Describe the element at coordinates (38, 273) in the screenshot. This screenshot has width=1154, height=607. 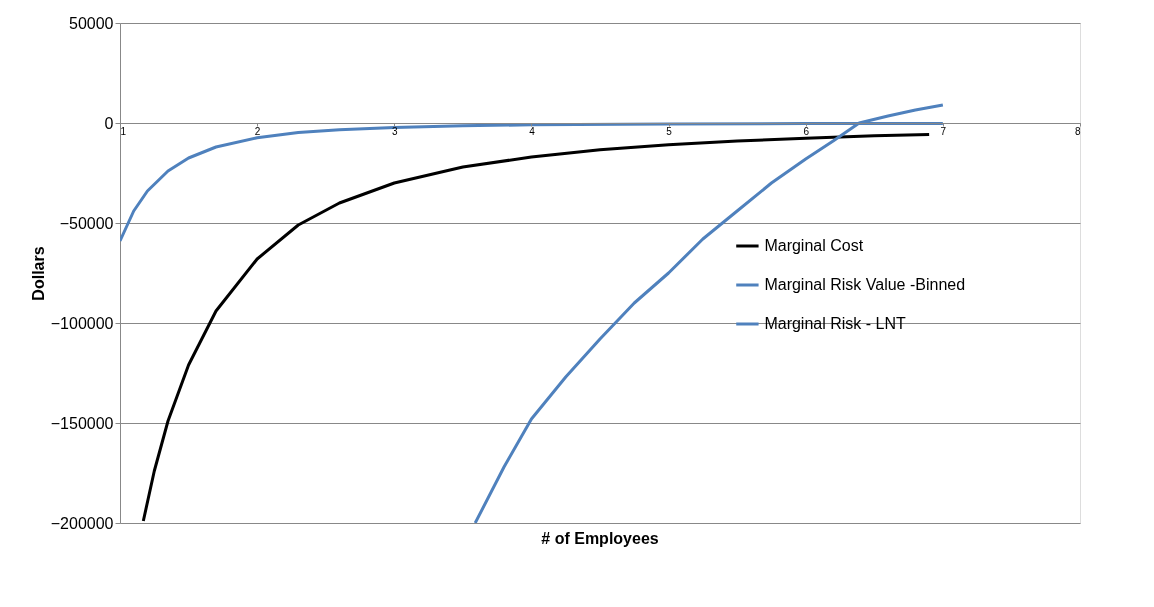
I see `y-axis-title: Dollars` at that location.